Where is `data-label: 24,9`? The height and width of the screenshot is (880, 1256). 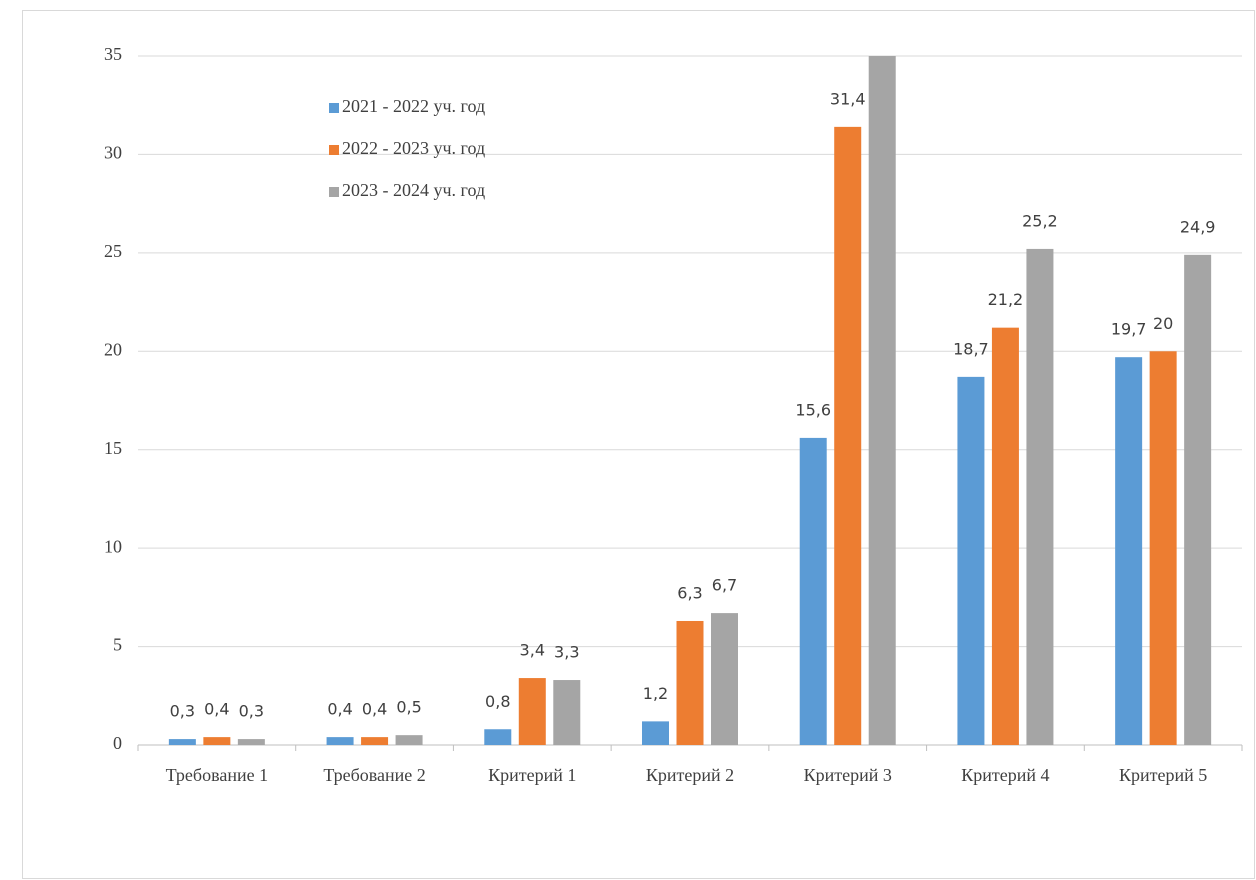
data-label: 24,9 is located at coordinates (1198, 226).